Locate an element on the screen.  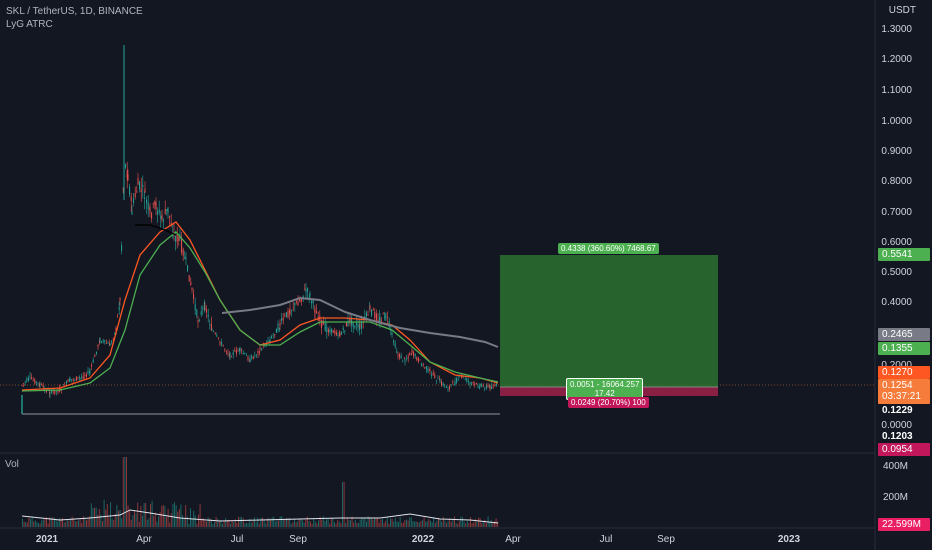
time-axis-label: Sep is located at coordinates (666, 539).